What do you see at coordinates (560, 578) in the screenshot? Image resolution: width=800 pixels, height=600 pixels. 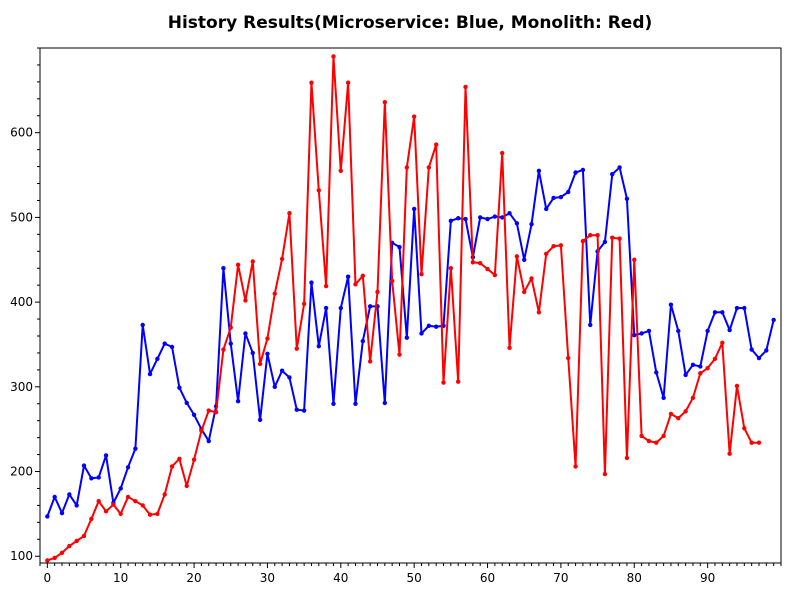 I see `x-tick-label: 70` at bounding box center [560, 578].